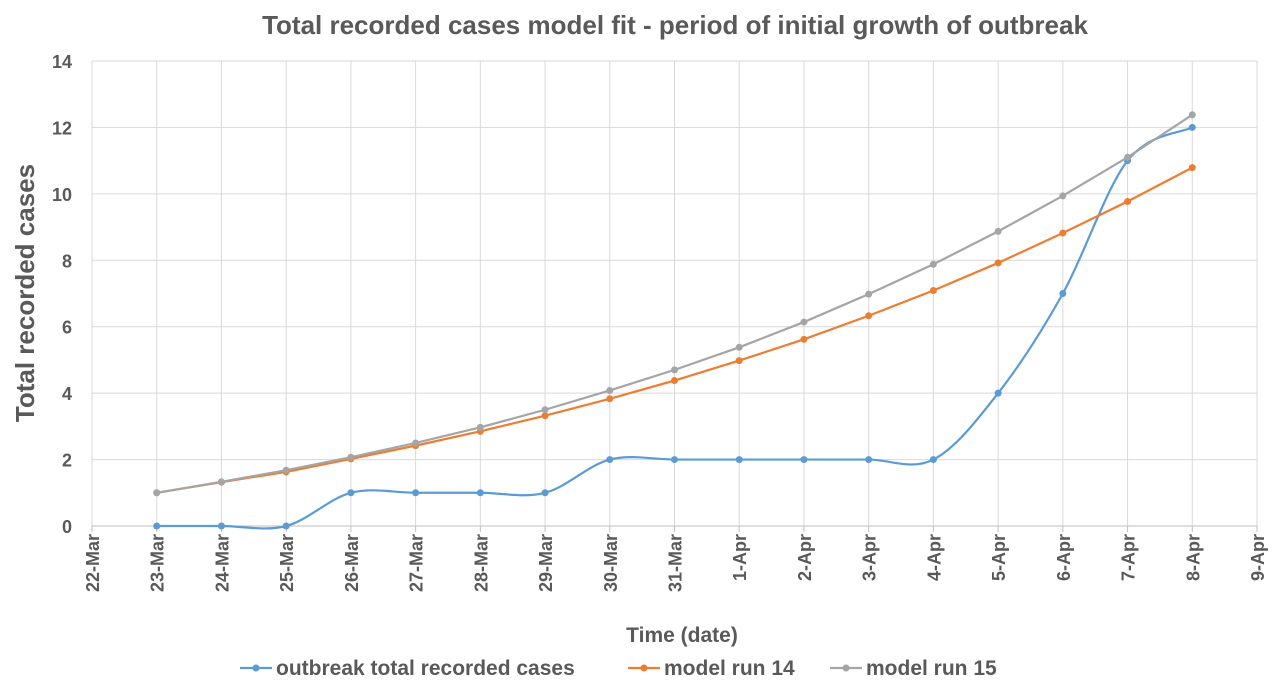 This screenshot has height=681, width=1285. What do you see at coordinates (740, 557) in the screenshot?
I see `x-tick-label: 1-Apr` at bounding box center [740, 557].